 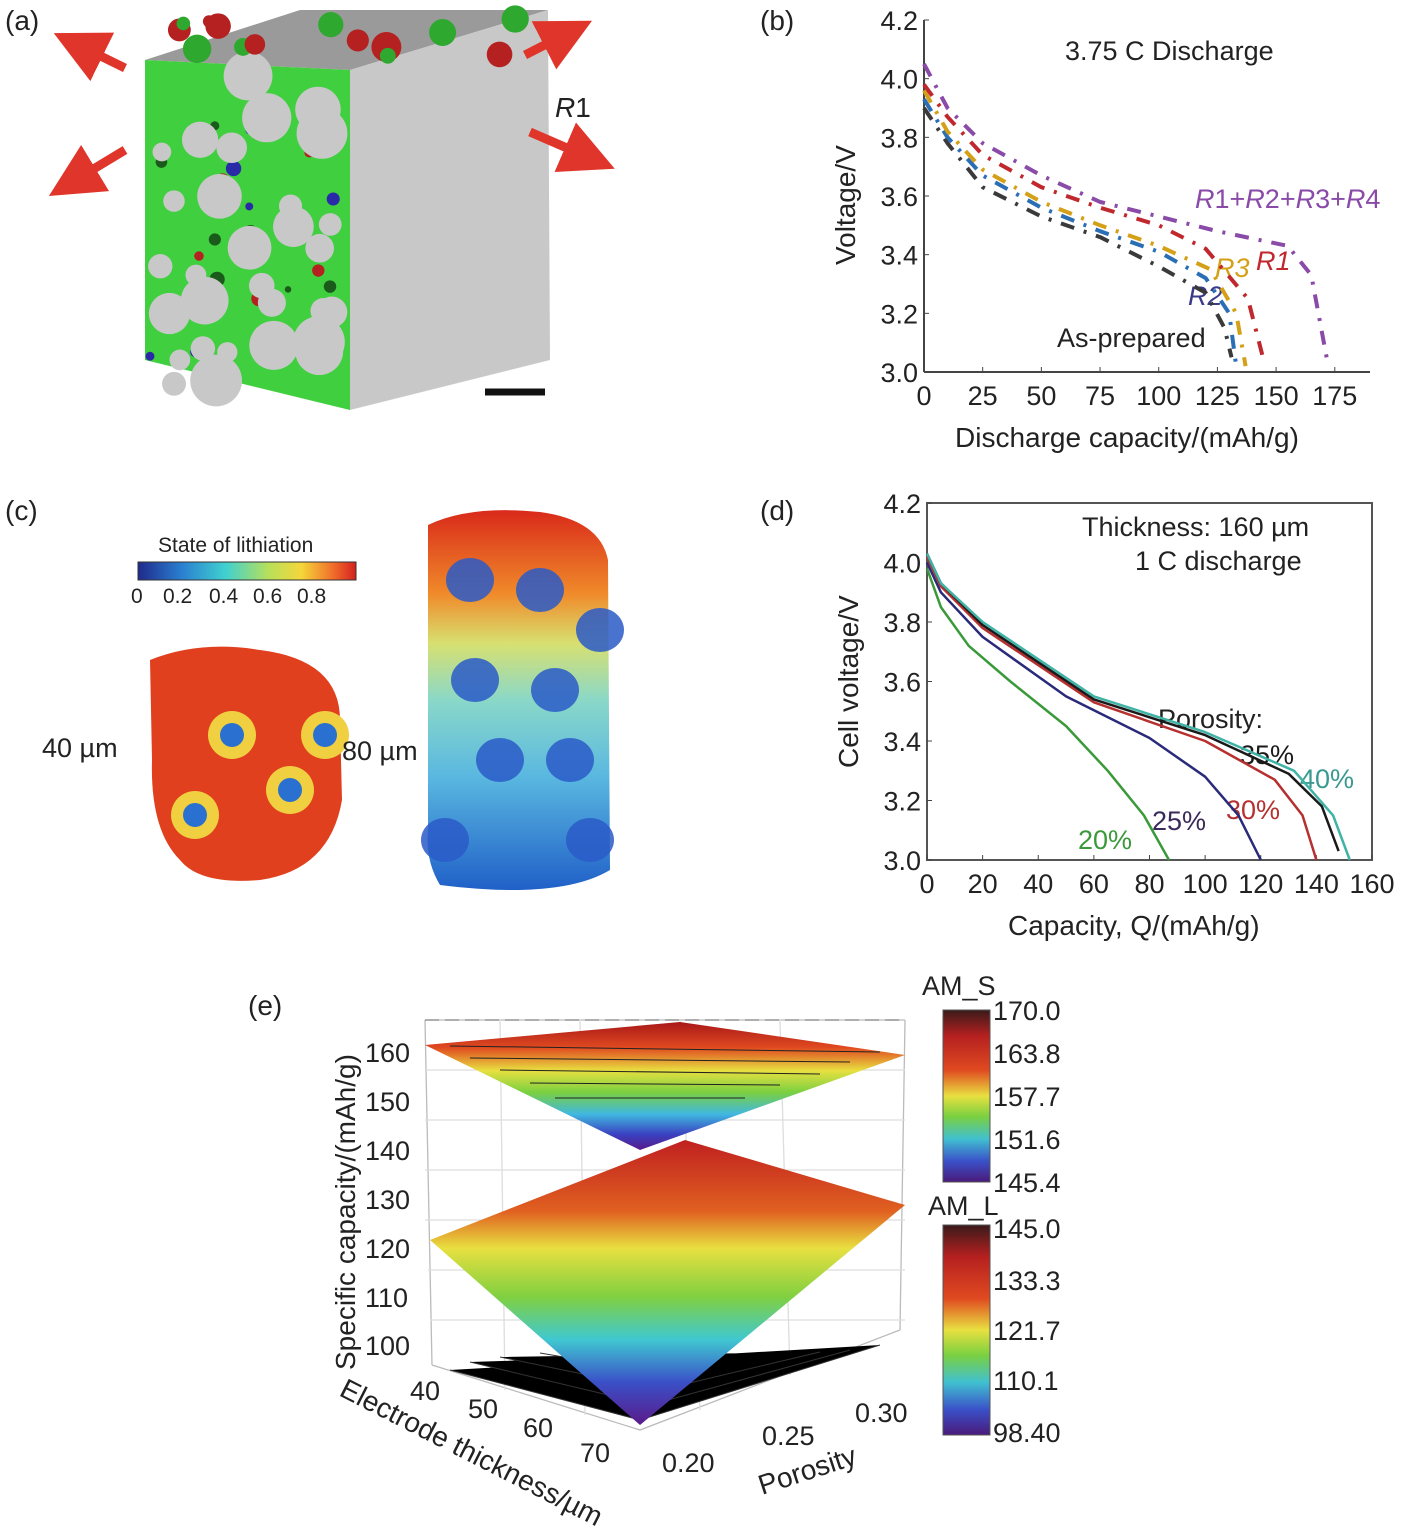 I want to click on label-40: 40%, so click(x=1327, y=779).